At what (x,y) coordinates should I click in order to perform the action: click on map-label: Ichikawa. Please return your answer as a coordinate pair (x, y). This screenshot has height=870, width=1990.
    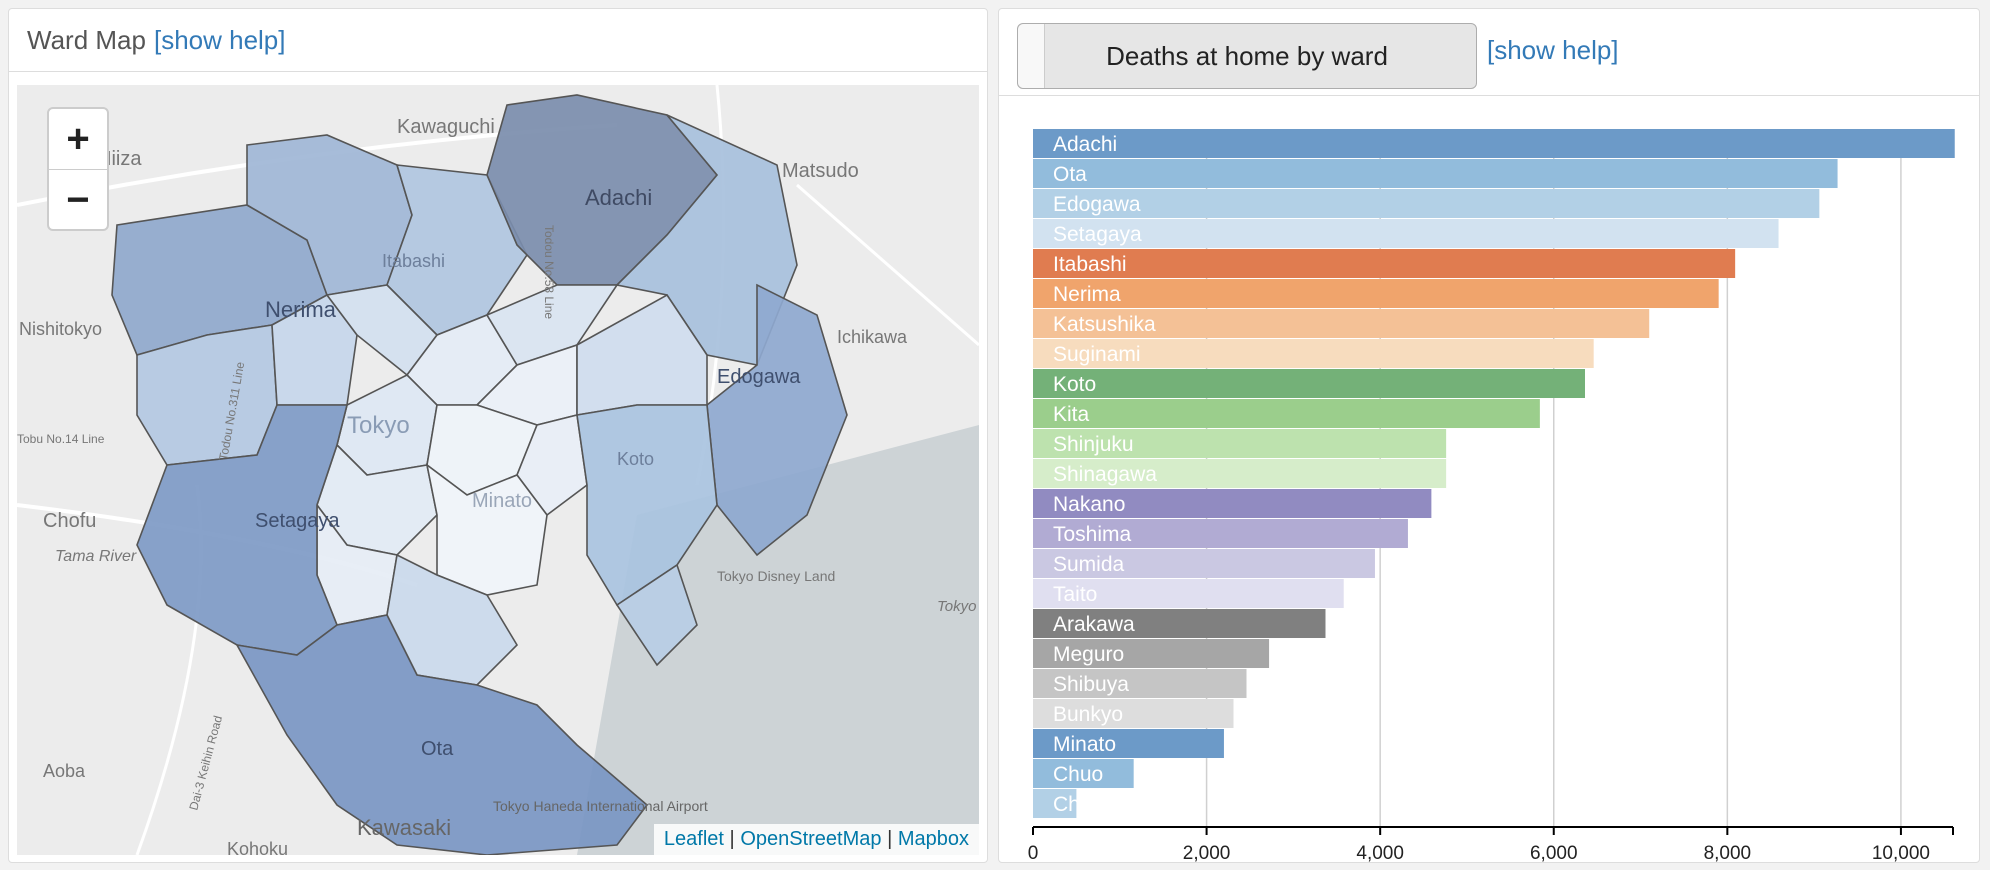
    Looking at the image, I should click on (872, 337).